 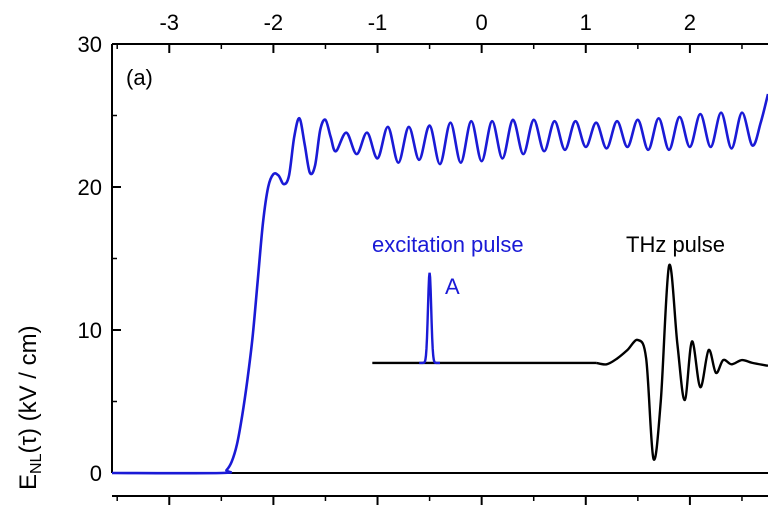 I want to click on x-tick-label: -3, so click(x=169, y=22).